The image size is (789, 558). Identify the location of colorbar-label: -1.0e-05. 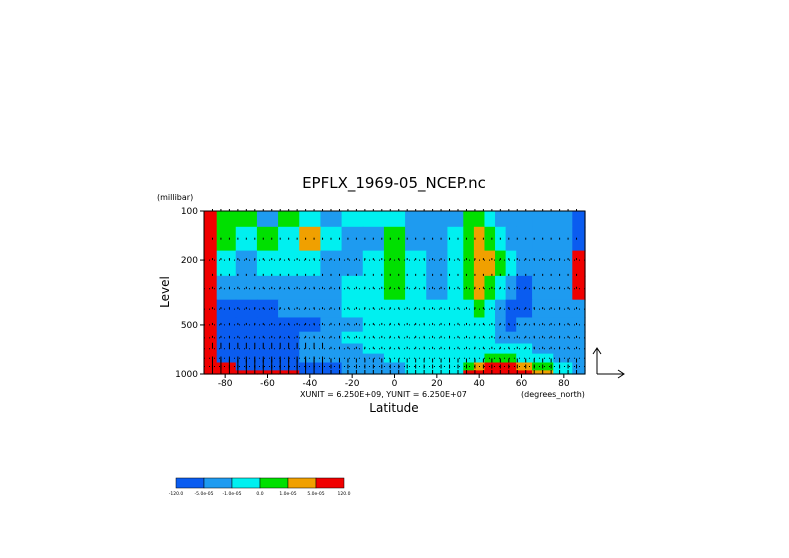
(232, 494).